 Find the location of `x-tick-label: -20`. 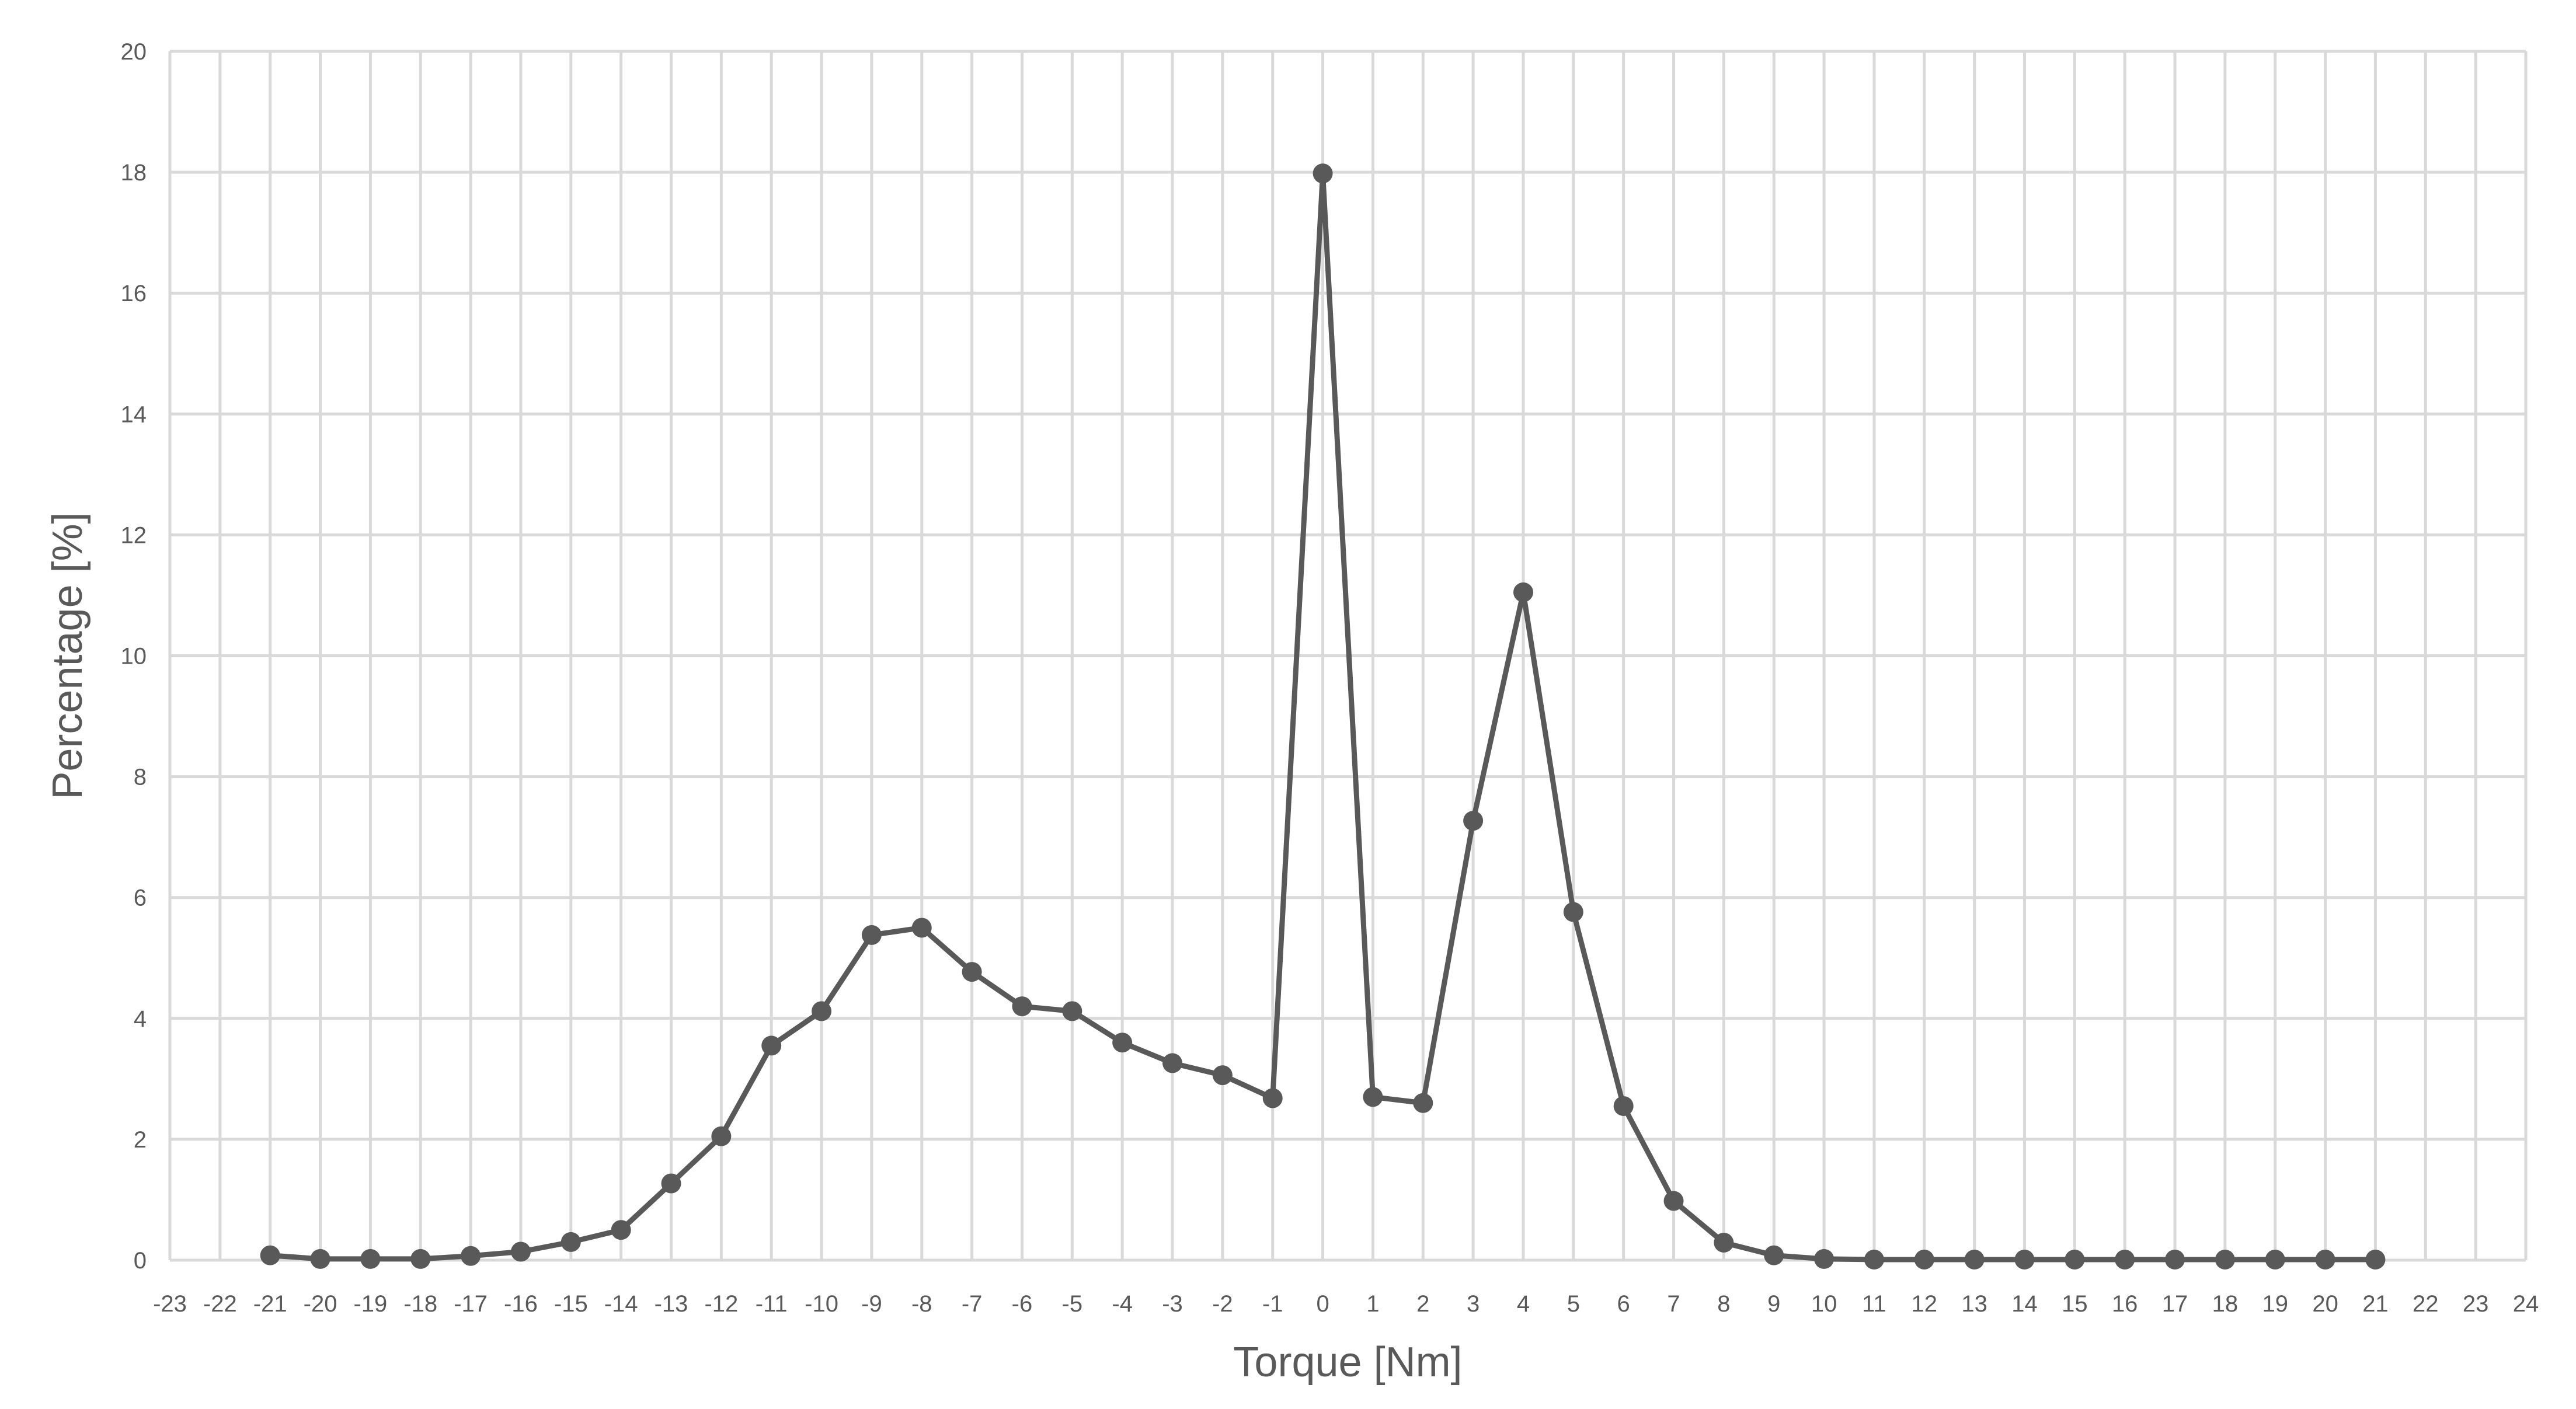

x-tick-label: -20 is located at coordinates (320, 1304).